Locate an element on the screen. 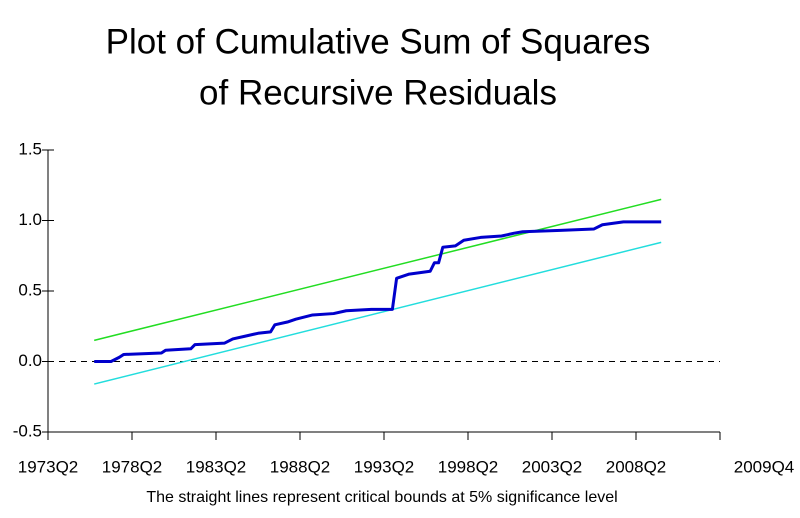  x-tick-label: 1978Q2 is located at coordinates (132, 466).